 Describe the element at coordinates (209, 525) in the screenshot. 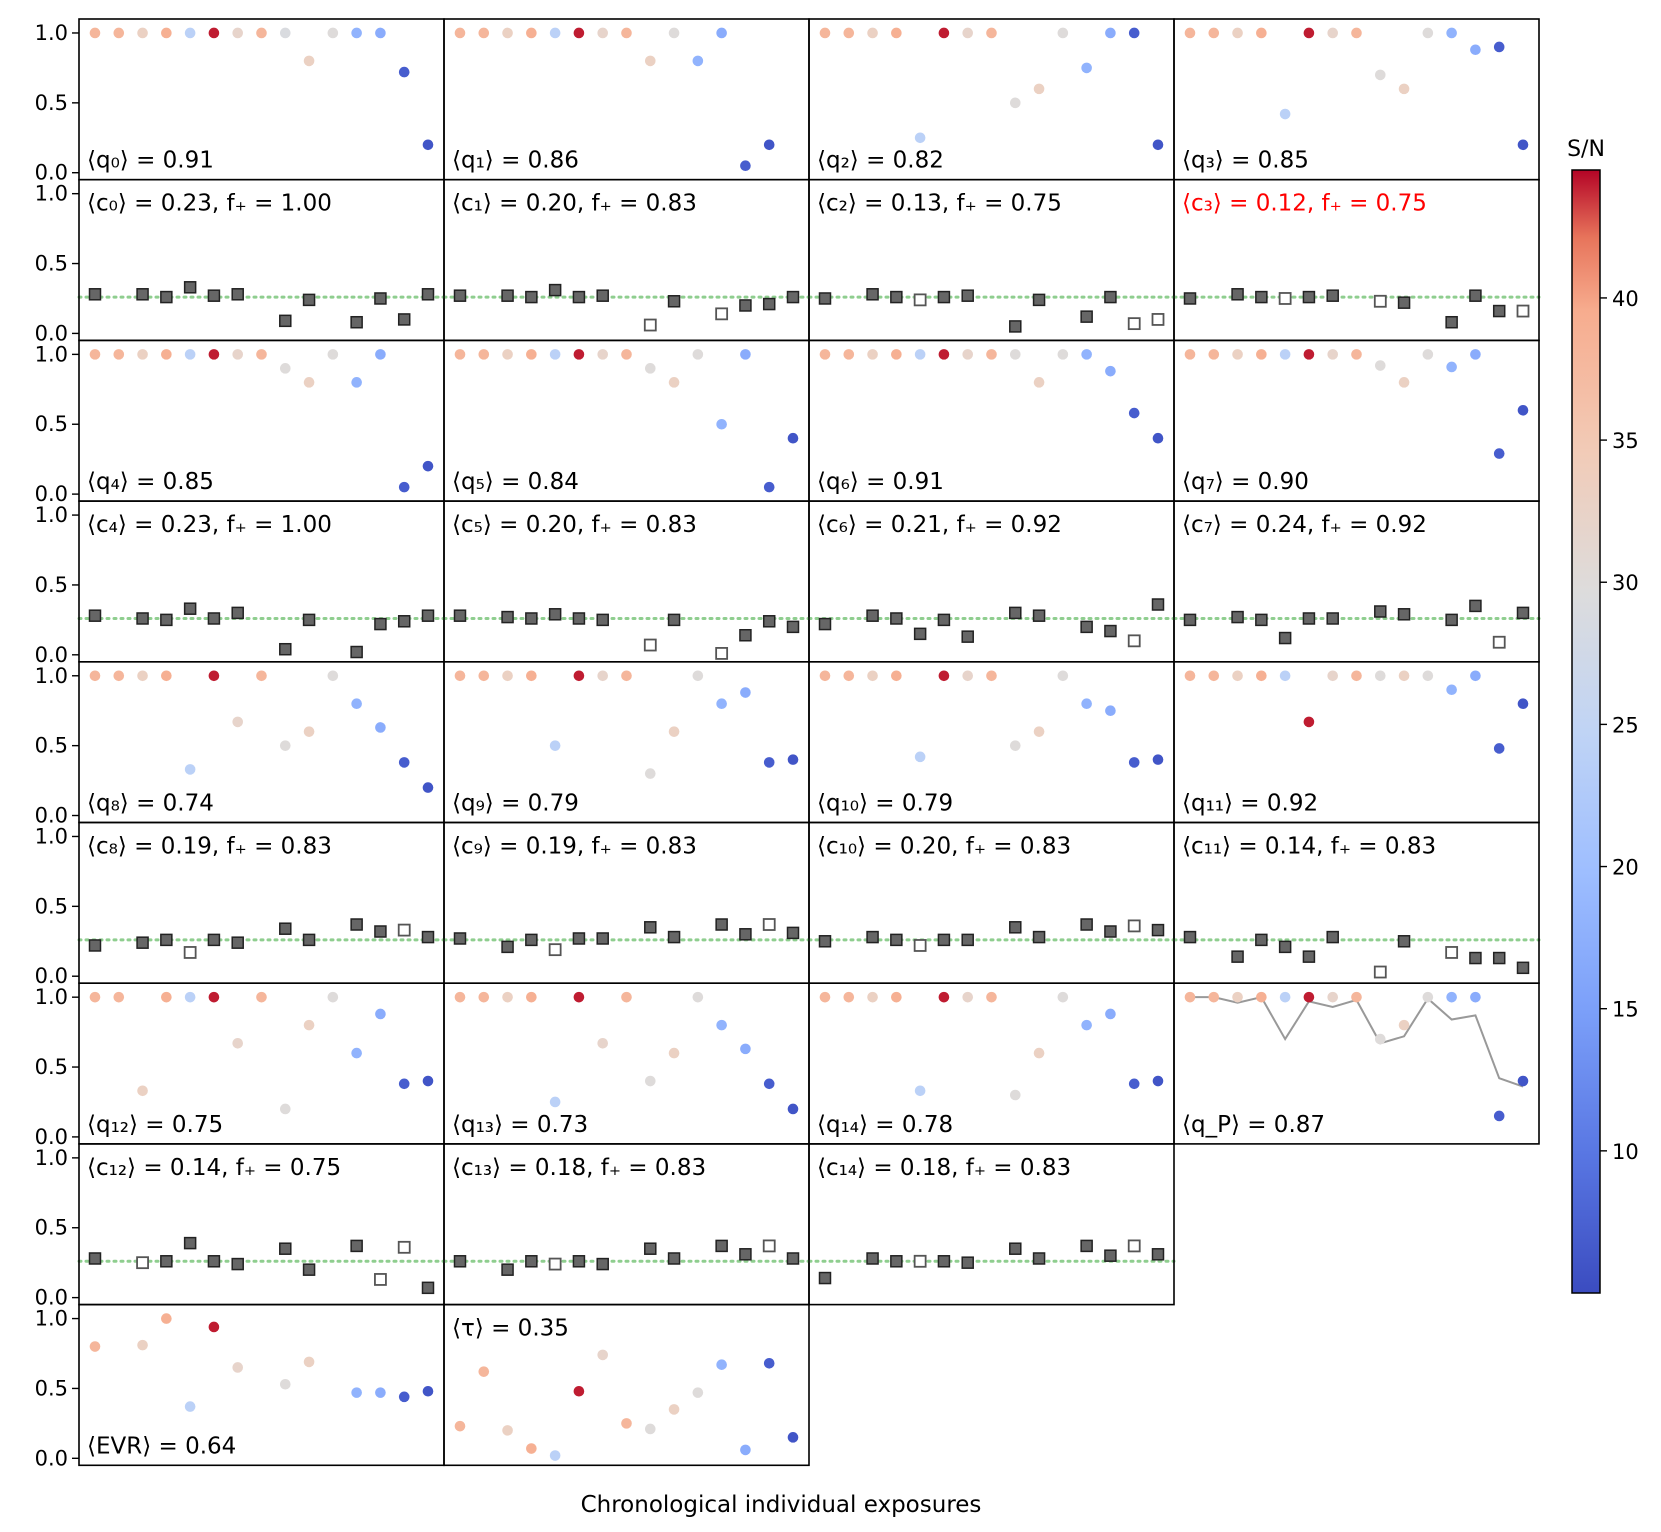

I see `panel-label: ⟨c₄⟩ = 0.23, f₊ = 1.00` at that location.